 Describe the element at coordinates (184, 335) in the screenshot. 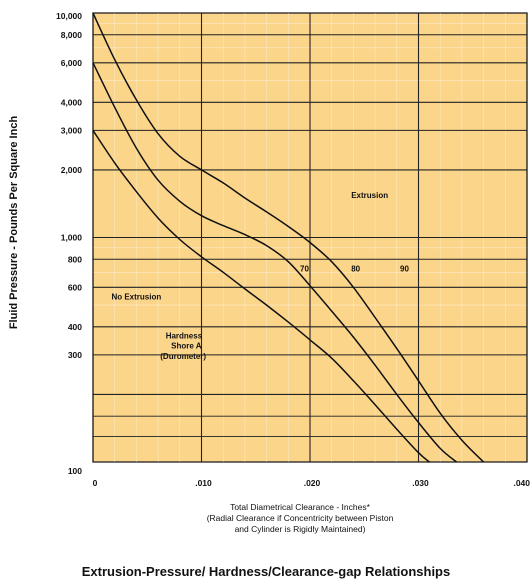

I see `annotation-label: Hardness` at that location.